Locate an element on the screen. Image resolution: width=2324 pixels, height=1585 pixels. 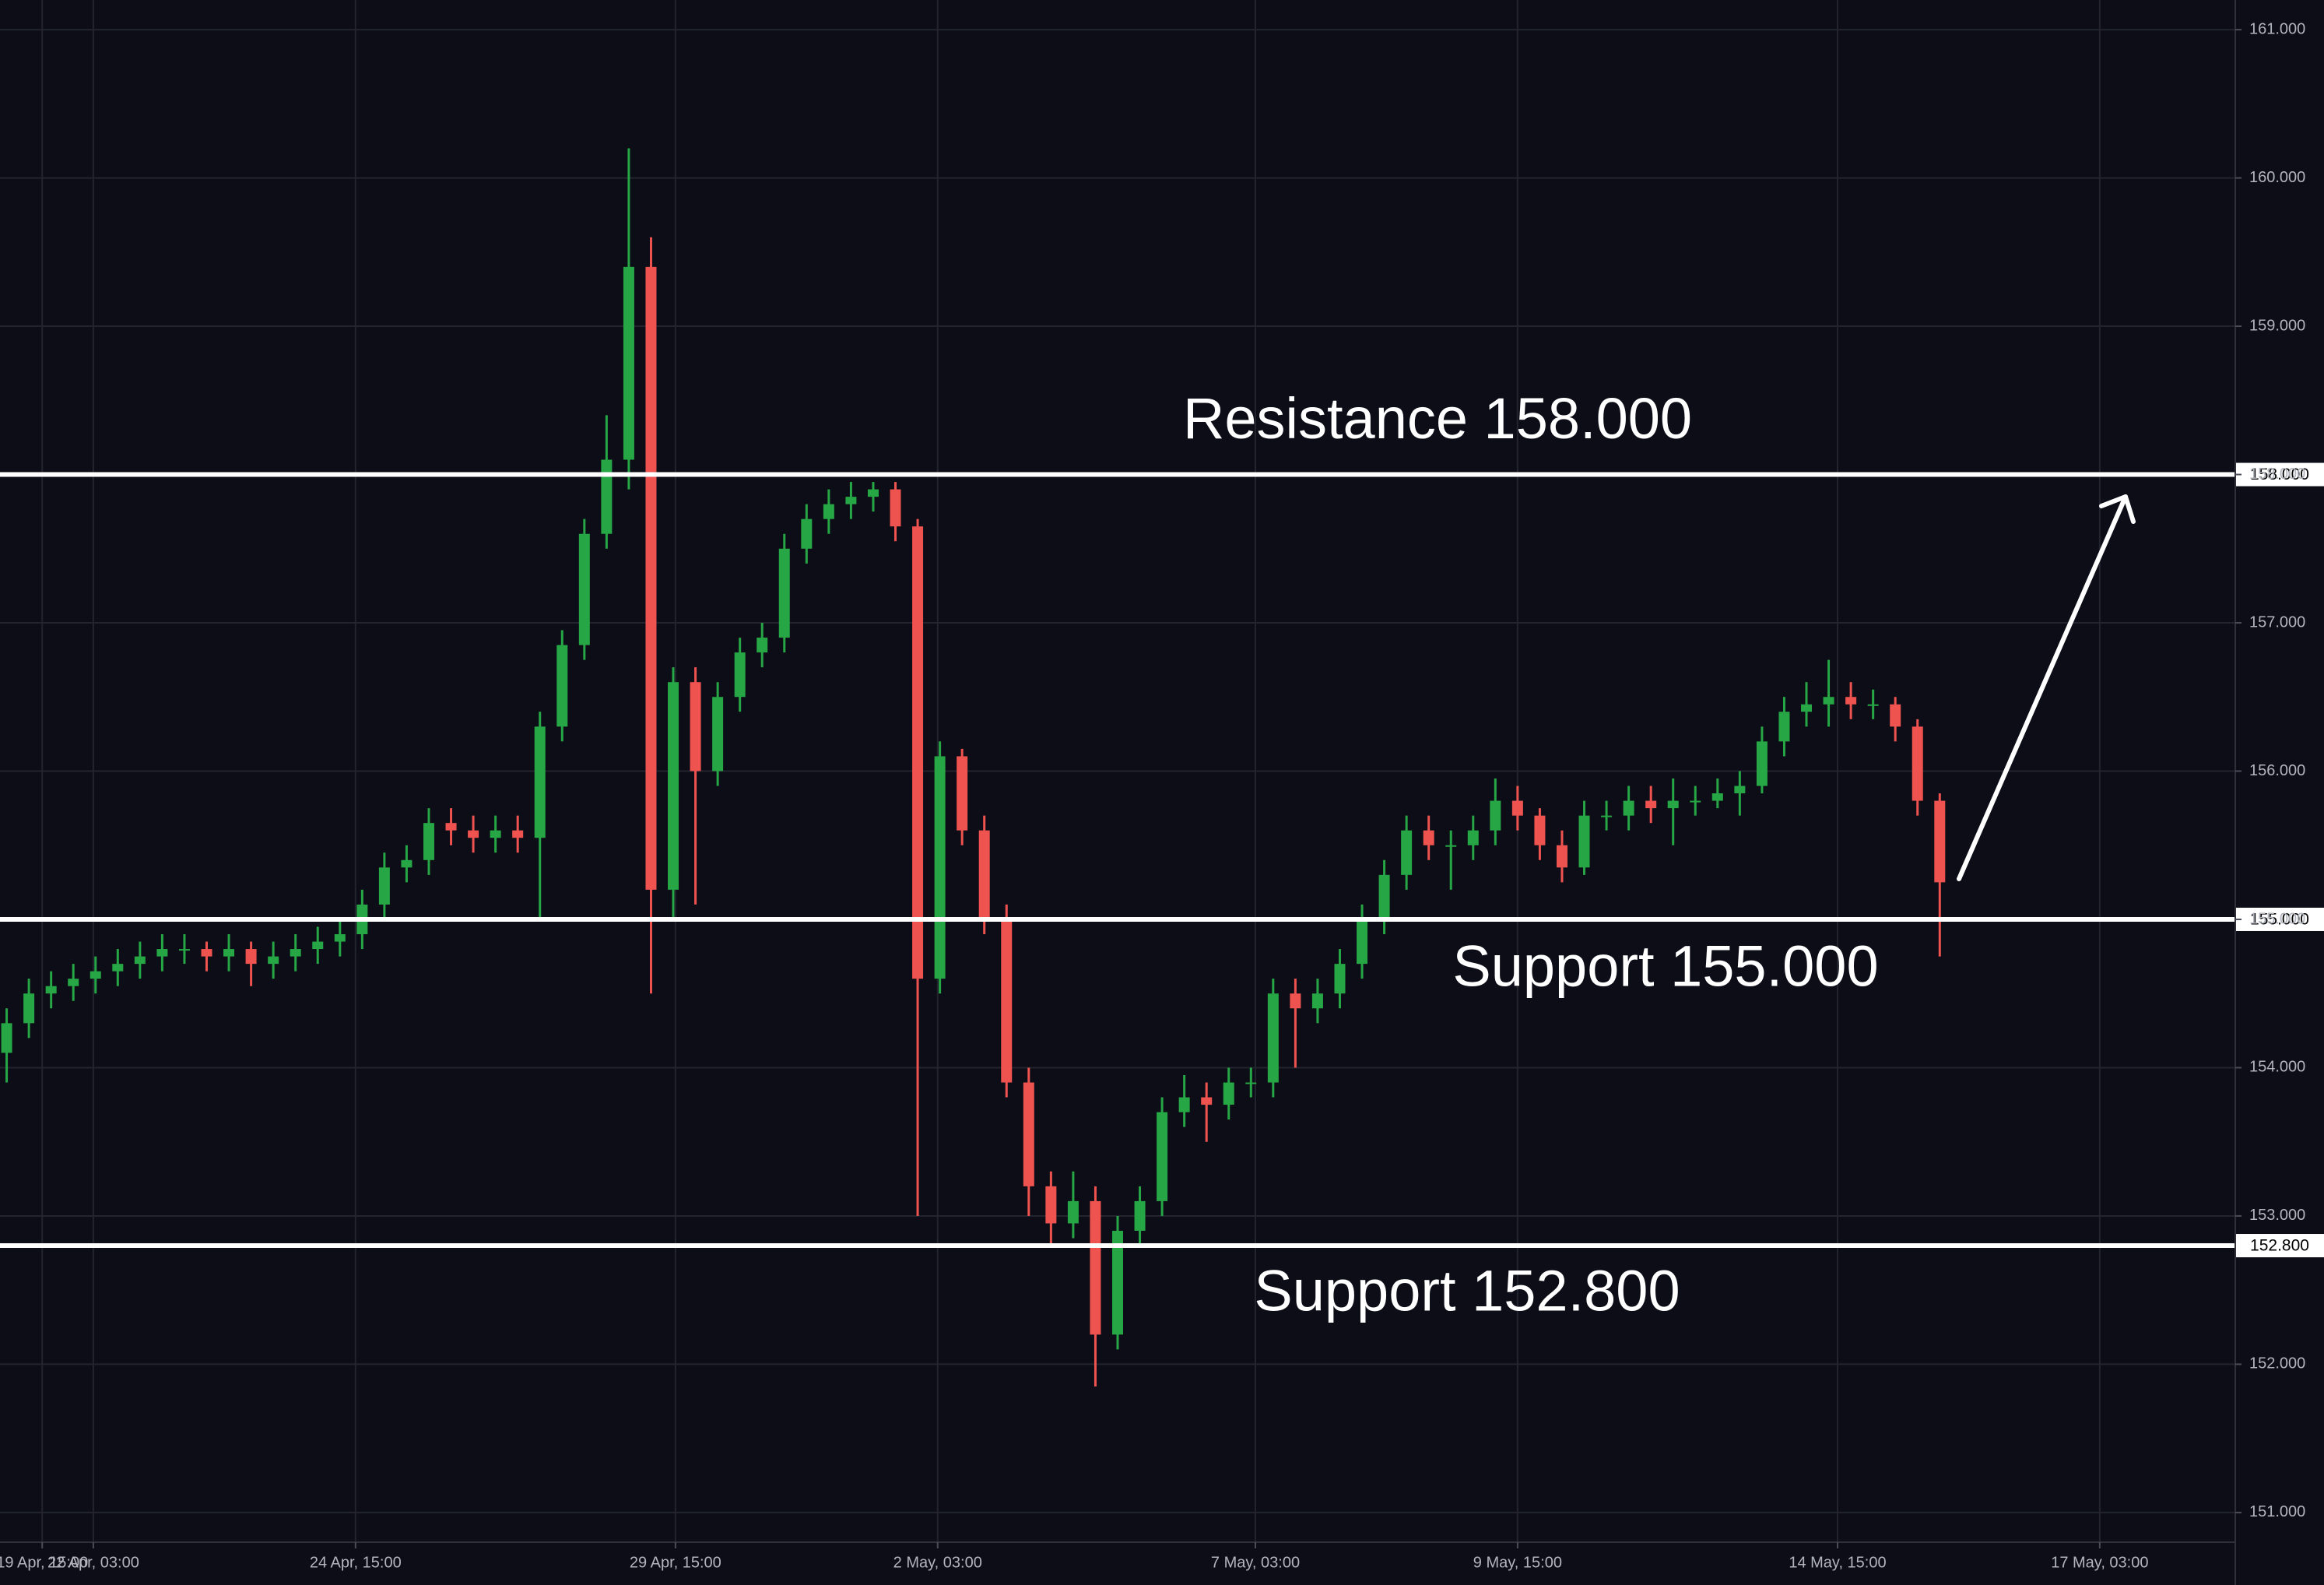
y-tick-label: 152.000 is located at coordinates (2277, 1363).